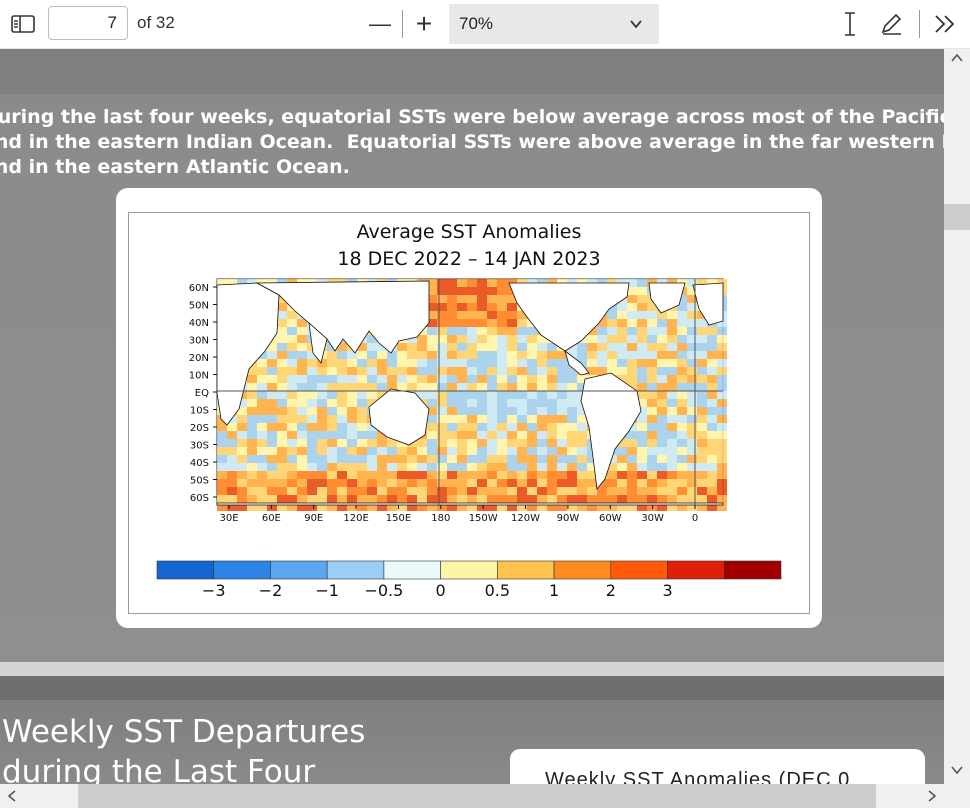 This screenshot has width=970, height=808. I want to click on page-number-input: 7, so click(88, 23).